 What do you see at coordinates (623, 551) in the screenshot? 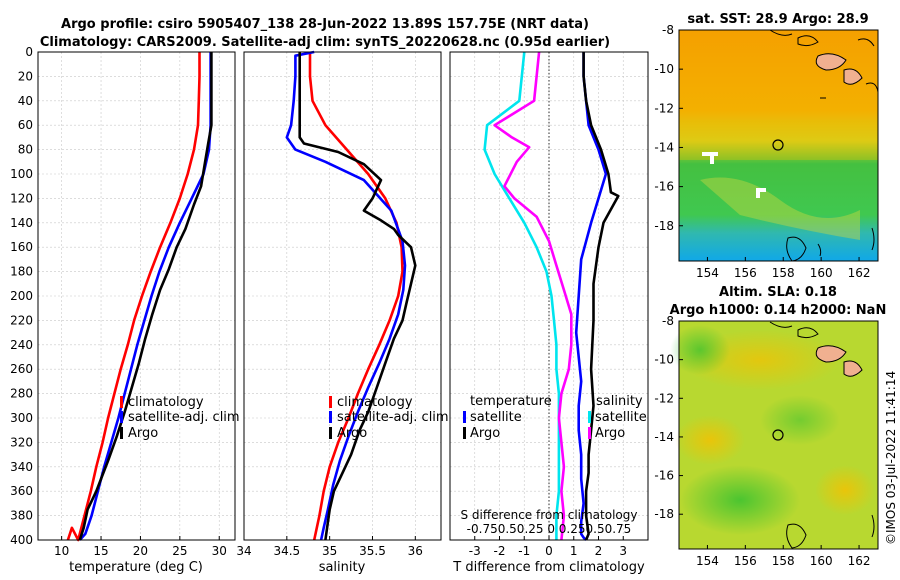
I see `x-tick-label: 3` at bounding box center [623, 551].